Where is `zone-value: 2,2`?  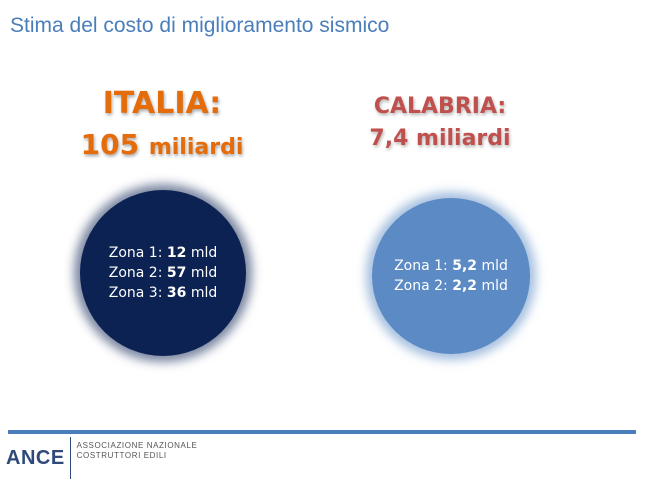
zone-value: 2,2 is located at coordinates (465, 286).